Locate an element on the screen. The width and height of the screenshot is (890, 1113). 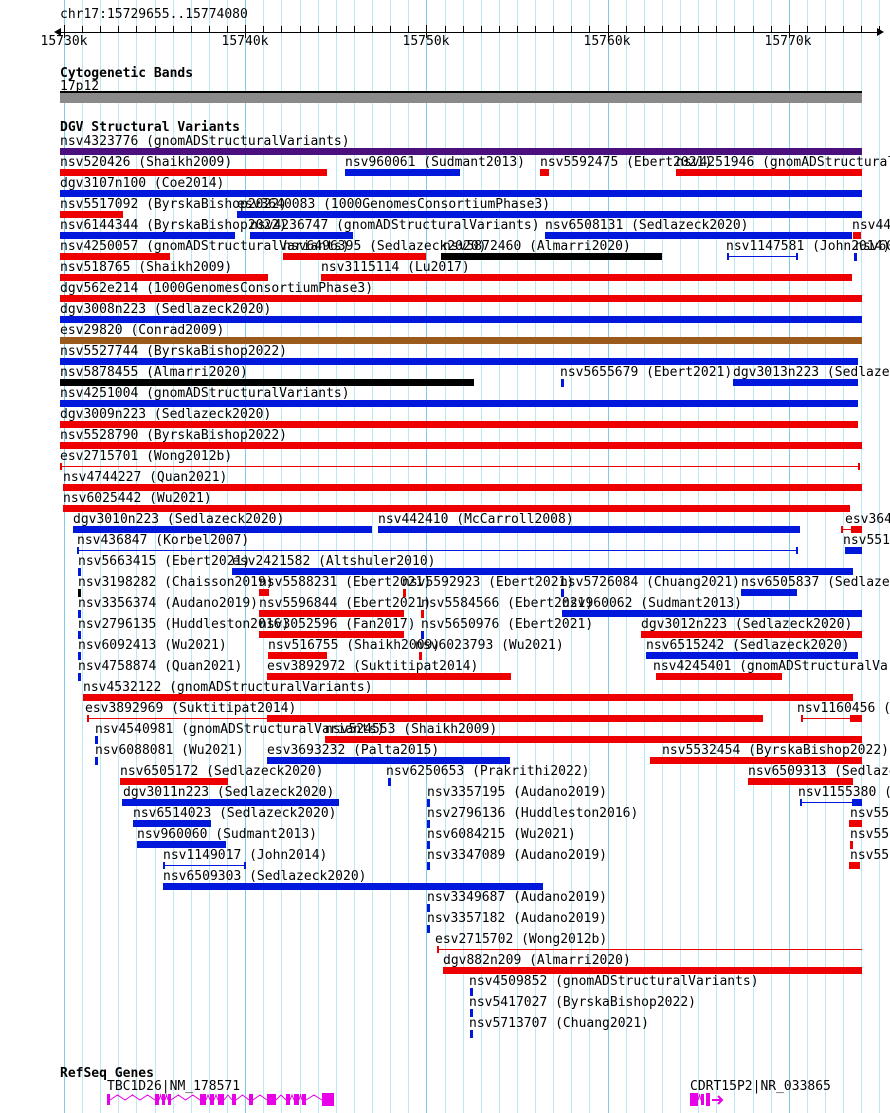
variant-label: nsv3347089 (Audano2019) is located at coordinates (517, 855).